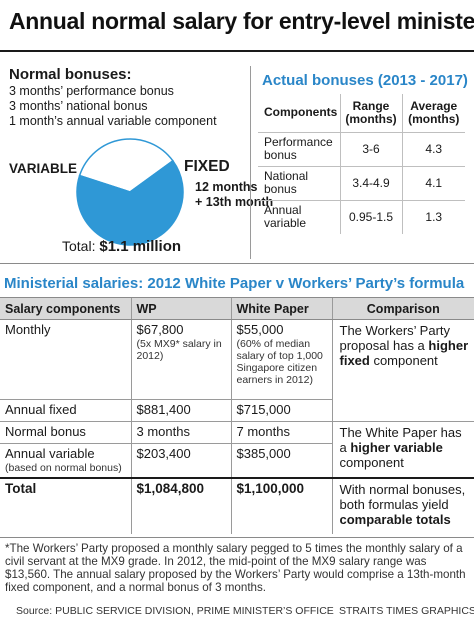  Describe the element at coordinates (65, 359) in the screenshot. I see `component-cell: Monthly` at that location.